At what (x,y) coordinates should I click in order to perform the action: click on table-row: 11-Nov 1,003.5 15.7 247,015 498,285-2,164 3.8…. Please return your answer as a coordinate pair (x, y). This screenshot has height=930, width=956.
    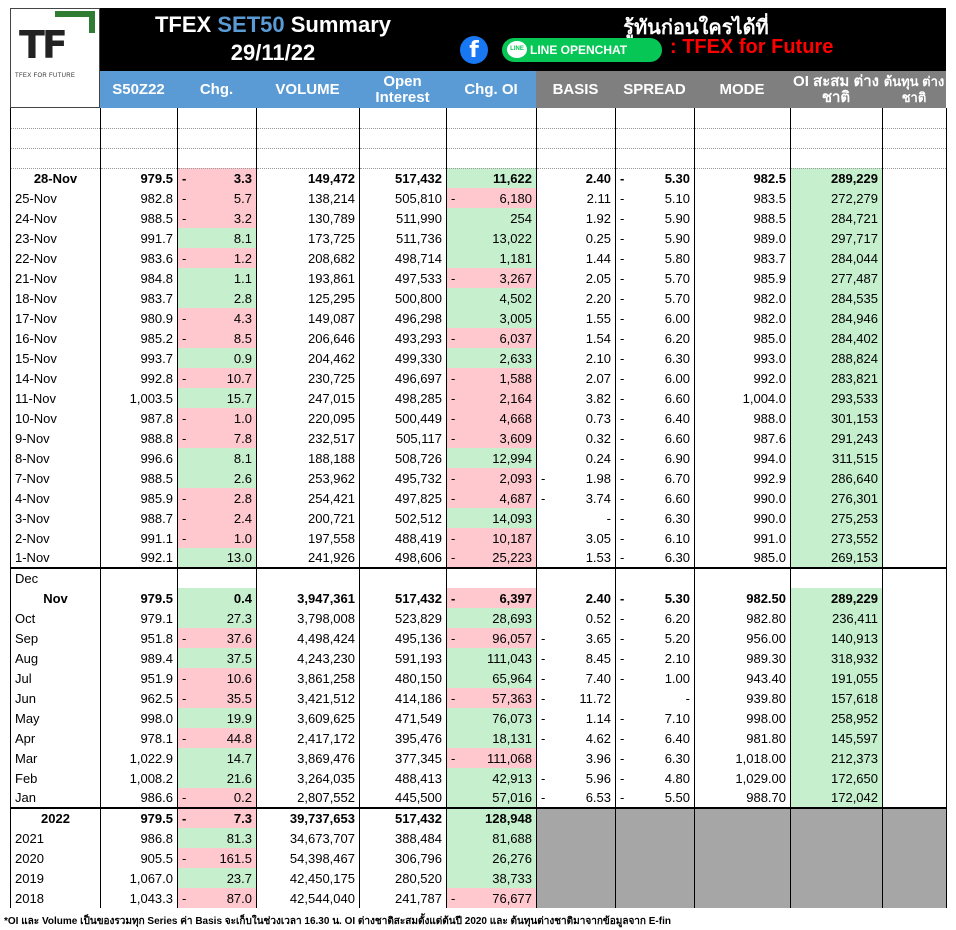
    Looking at the image, I should click on (478, 398).